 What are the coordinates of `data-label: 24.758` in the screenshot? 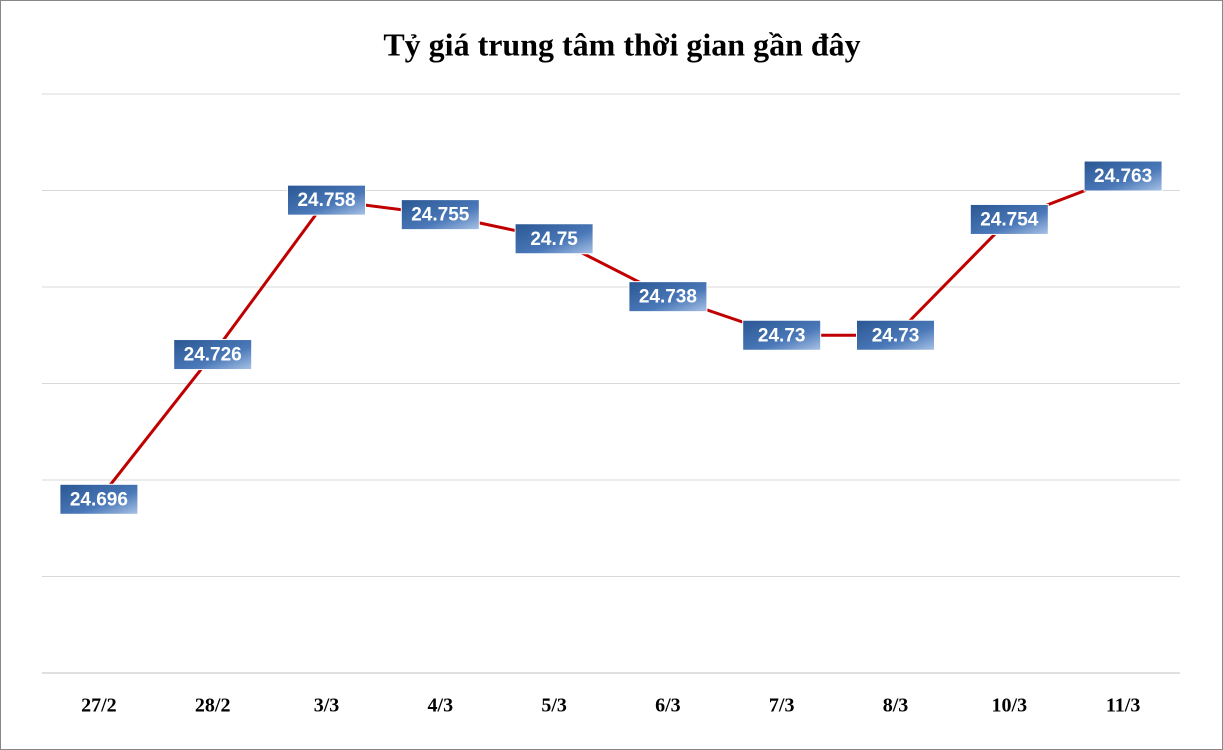 It's located at (326, 200).